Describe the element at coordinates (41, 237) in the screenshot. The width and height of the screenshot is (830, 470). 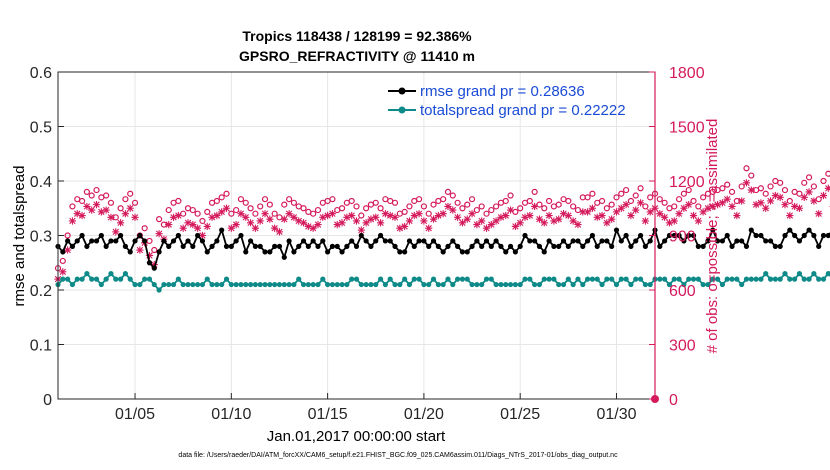
I see `y-left-tick-label: 0.3` at that location.